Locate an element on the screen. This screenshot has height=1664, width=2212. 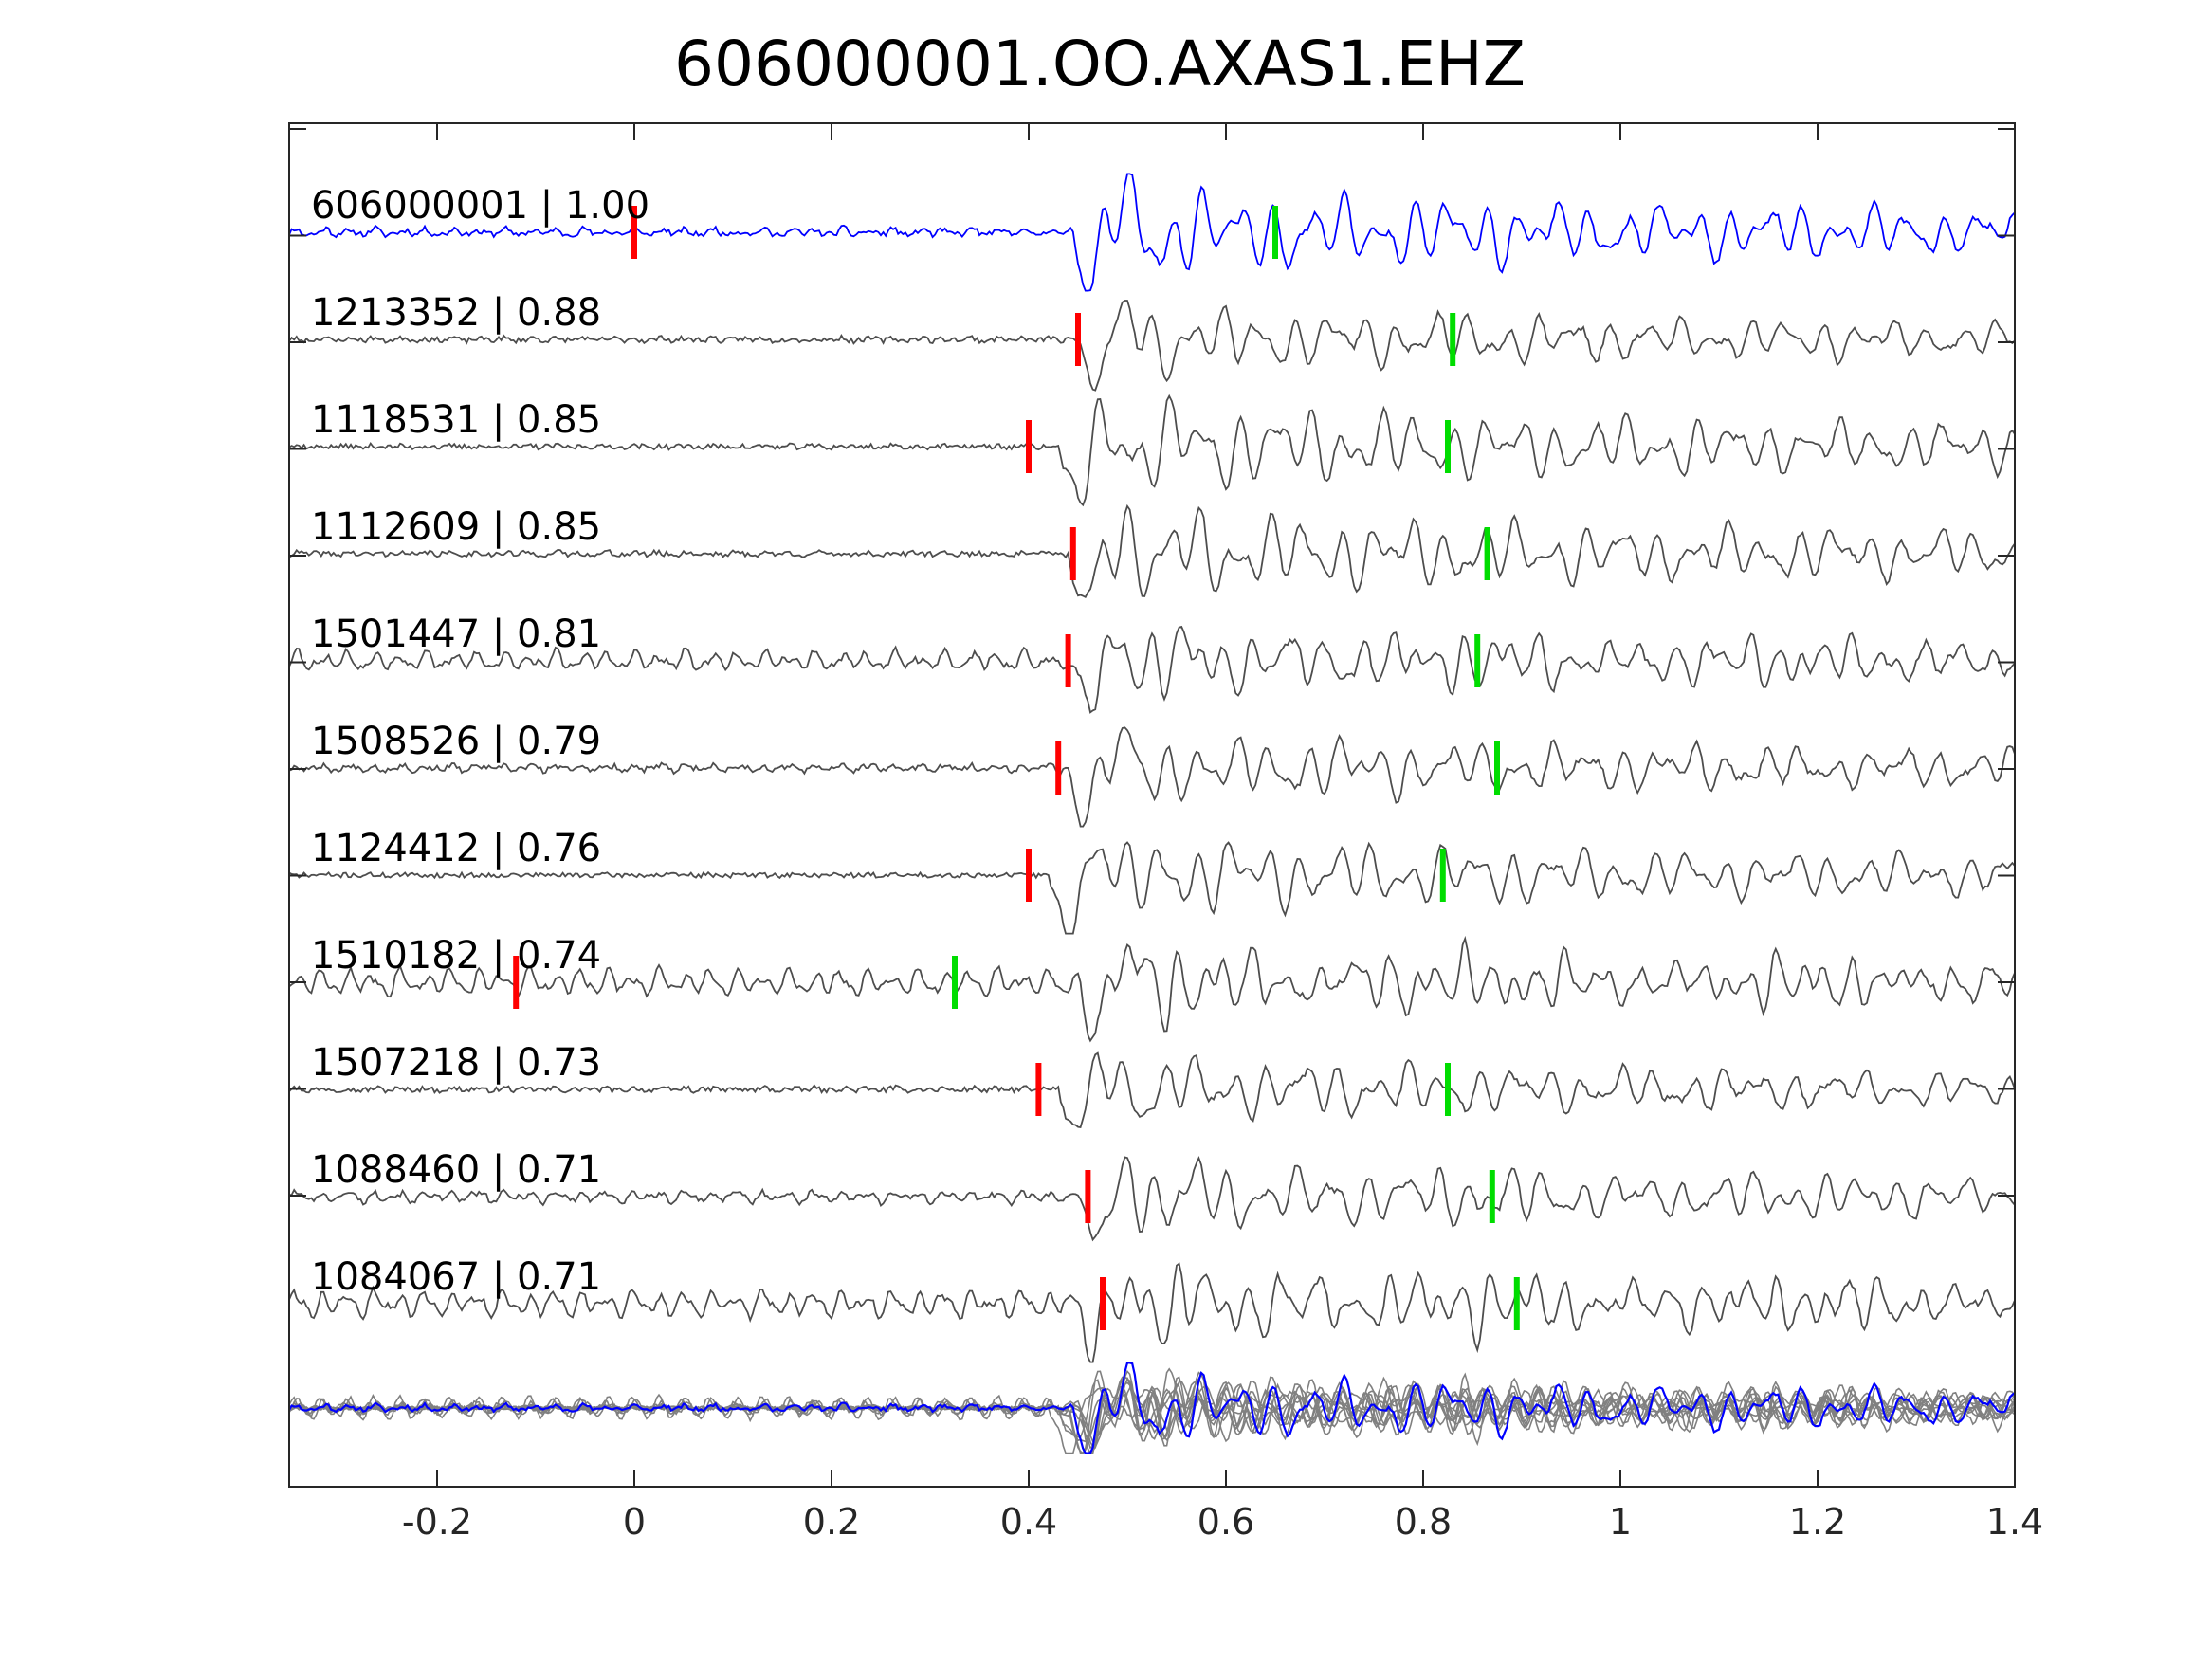
trace-label-6: 1124412 | 0.76 is located at coordinates (456, 848).